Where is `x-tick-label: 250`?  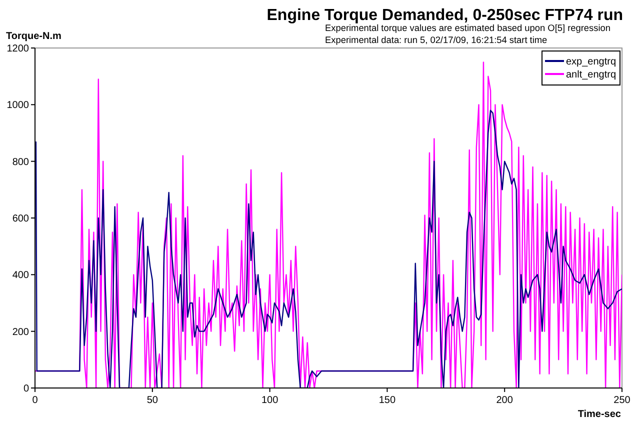 x-tick-label: 250 is located at coordinates (622, 400).